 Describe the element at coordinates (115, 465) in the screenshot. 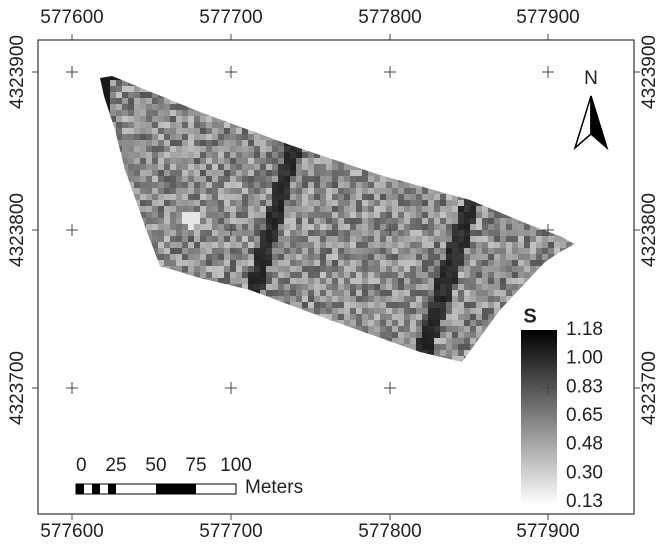

I see `scale-label: 25` at that location.